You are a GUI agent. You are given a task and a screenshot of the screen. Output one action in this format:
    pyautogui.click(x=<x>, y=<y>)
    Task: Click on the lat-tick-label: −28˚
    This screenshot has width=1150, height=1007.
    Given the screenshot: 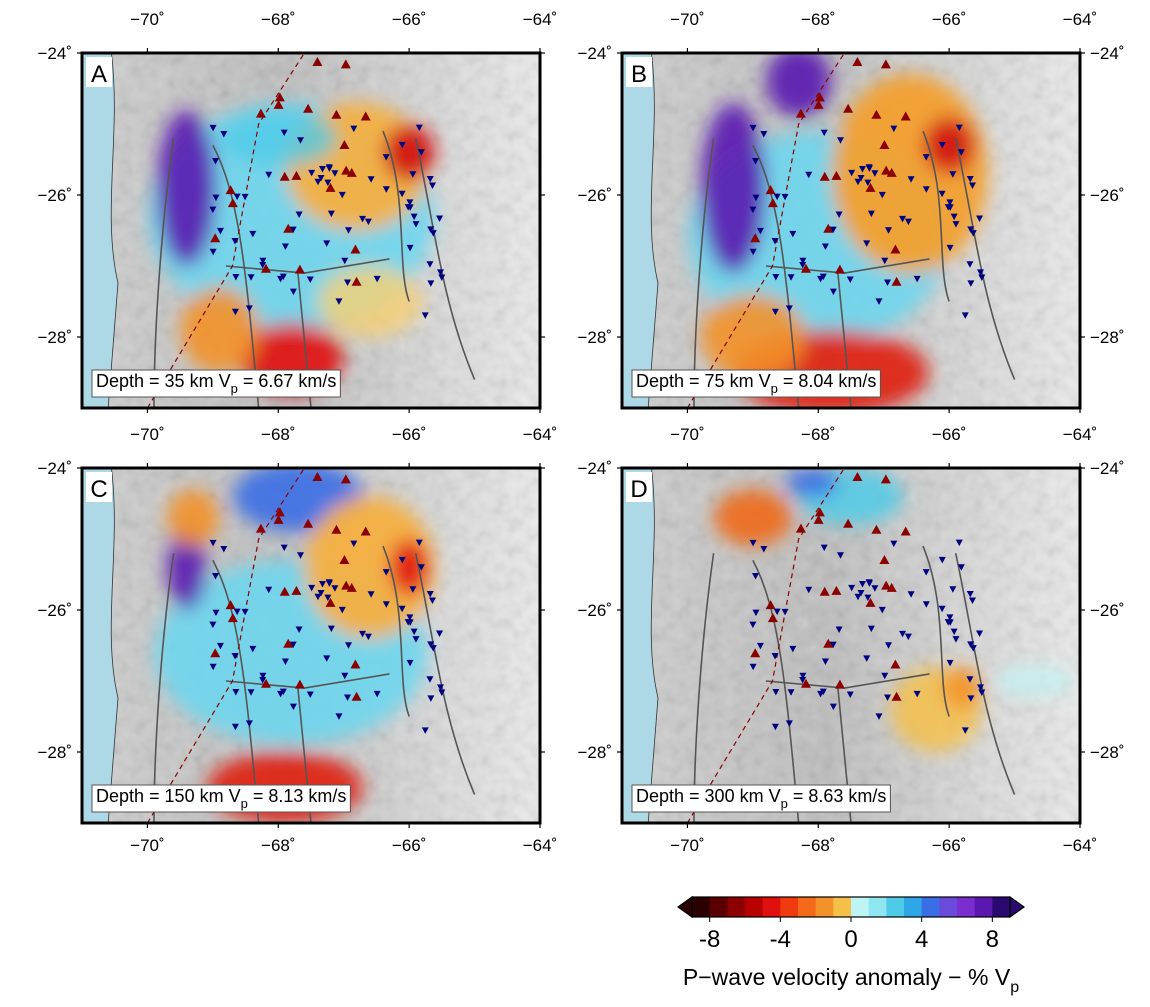 What is the action you would take?
    pyautogui.click(x=595, y=337)
    